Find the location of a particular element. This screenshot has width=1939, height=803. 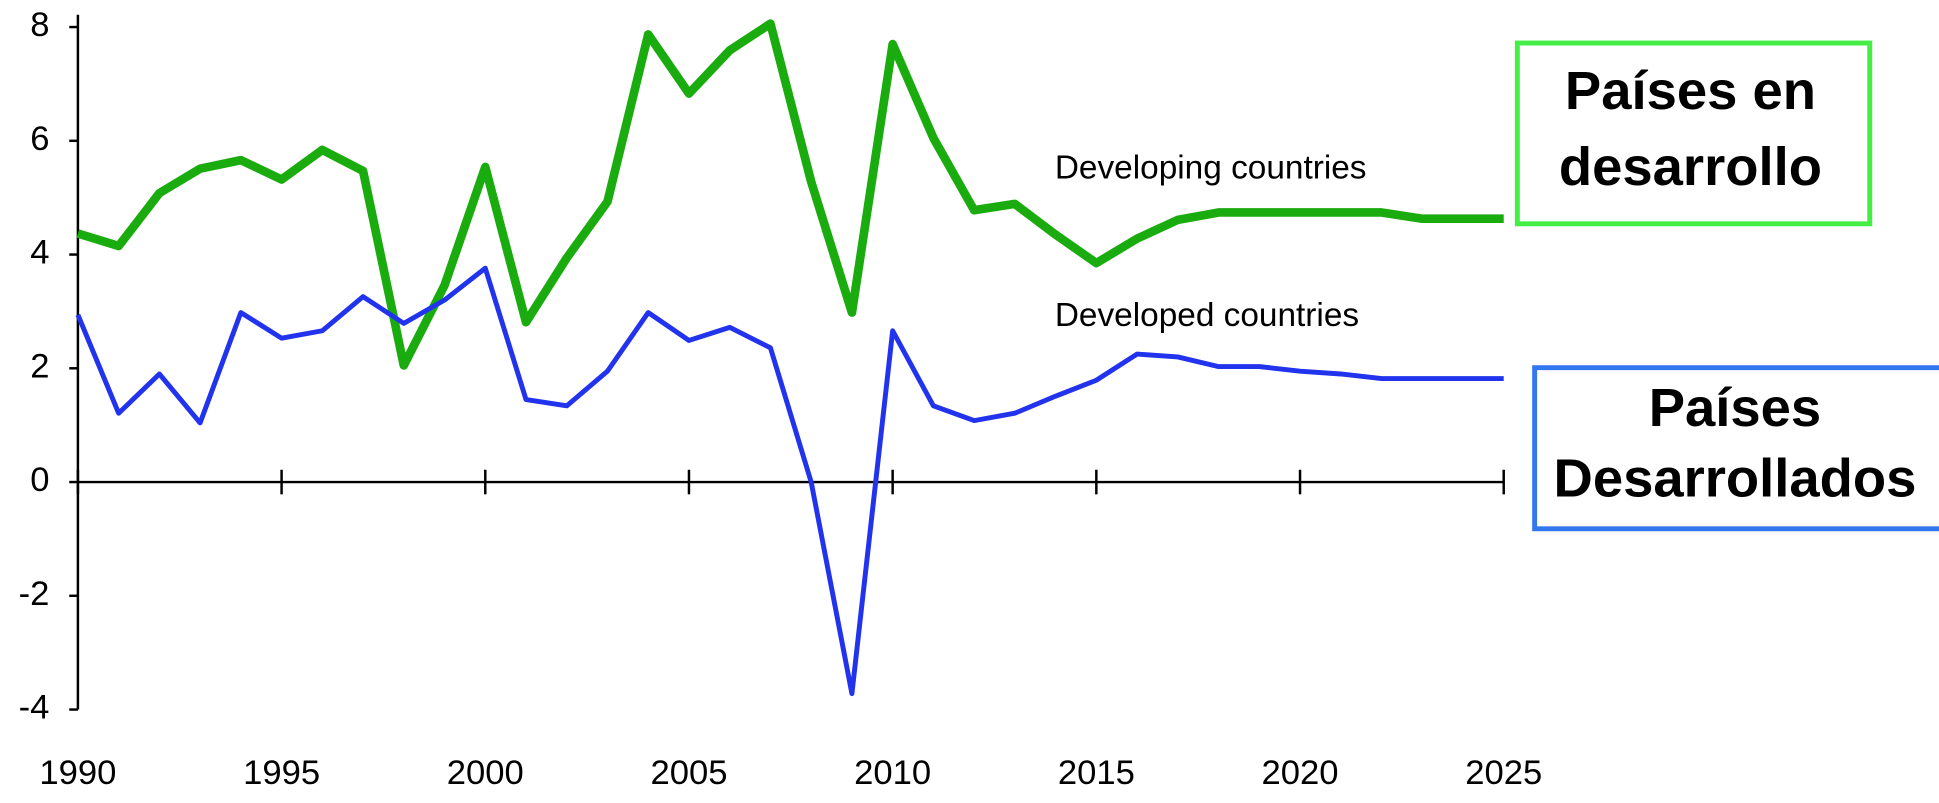

annotation-text: Países is located at coordinates (1735, 408).